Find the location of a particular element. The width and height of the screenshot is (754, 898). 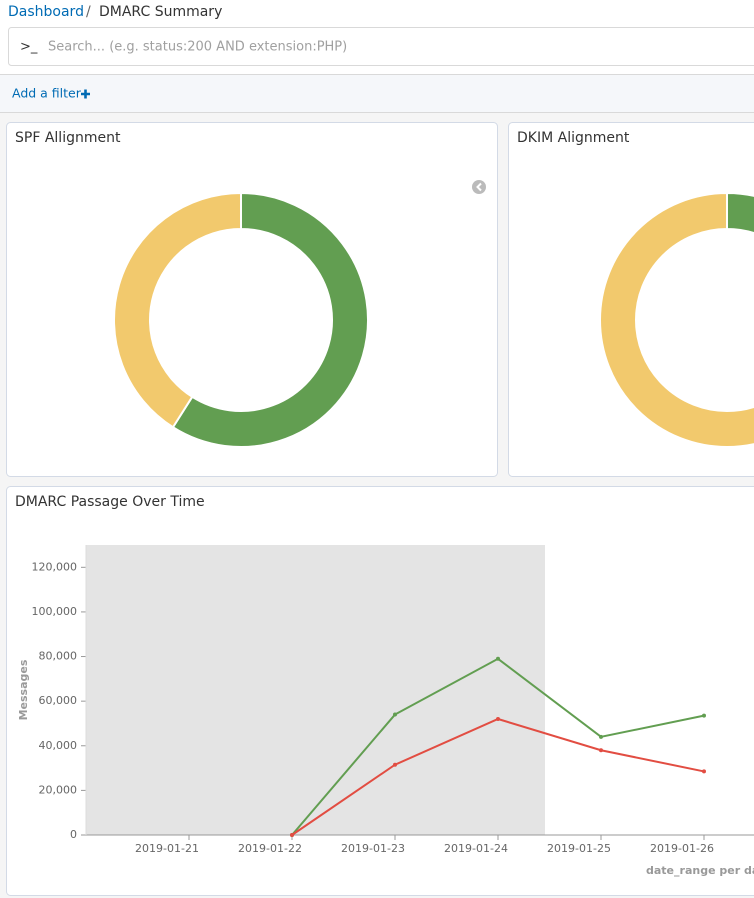

search-prompt: >_ is located at coordinates (29, 47).